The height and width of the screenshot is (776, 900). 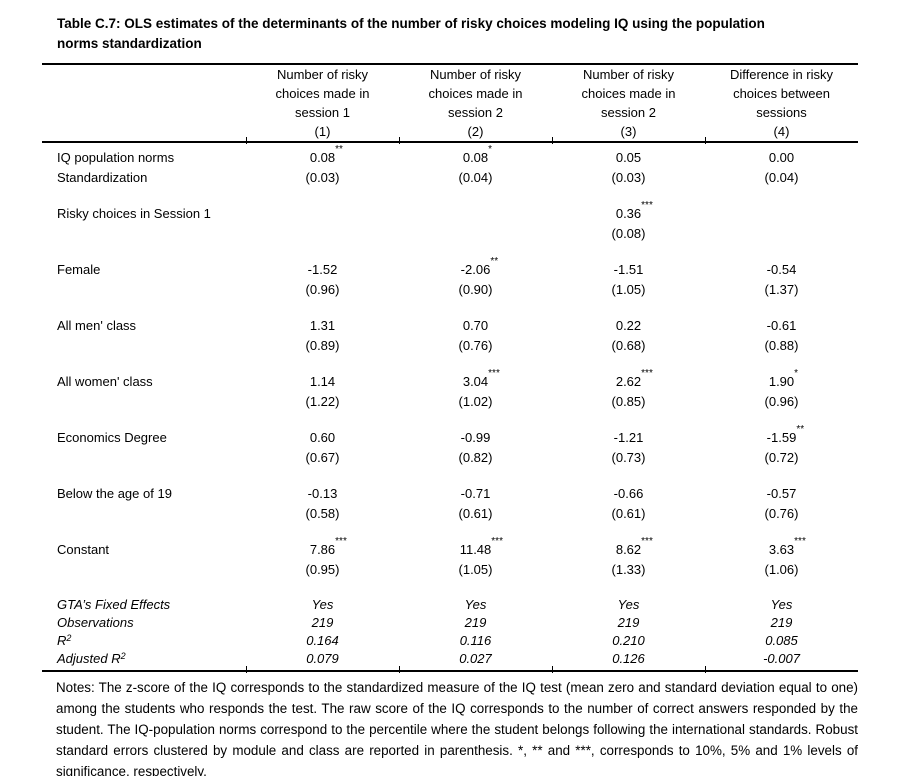 I want to click on coefficient-value: -0.57, so click(x=781, y=493).